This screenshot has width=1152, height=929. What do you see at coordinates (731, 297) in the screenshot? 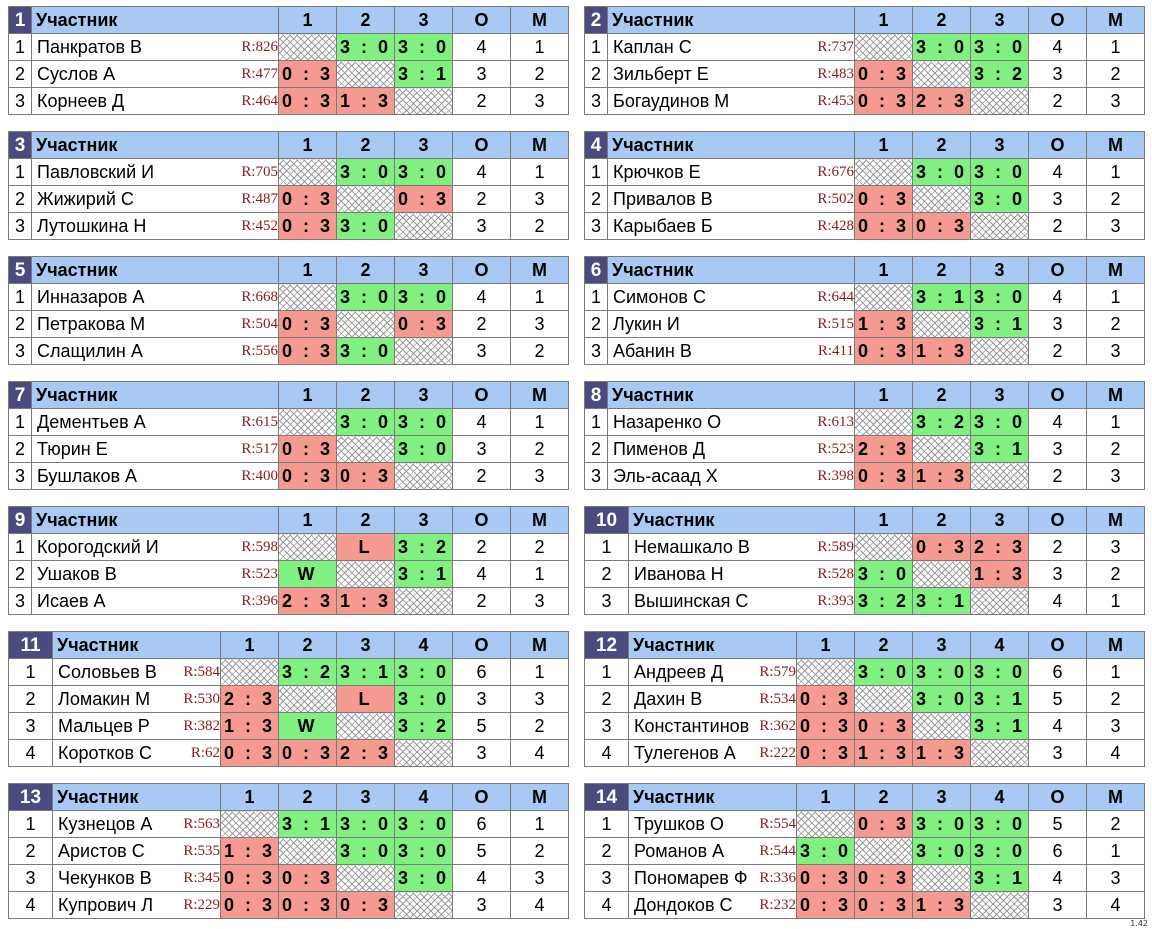
I see `participant-cell: Симонов С R:644` at bounding box center [731, 297].